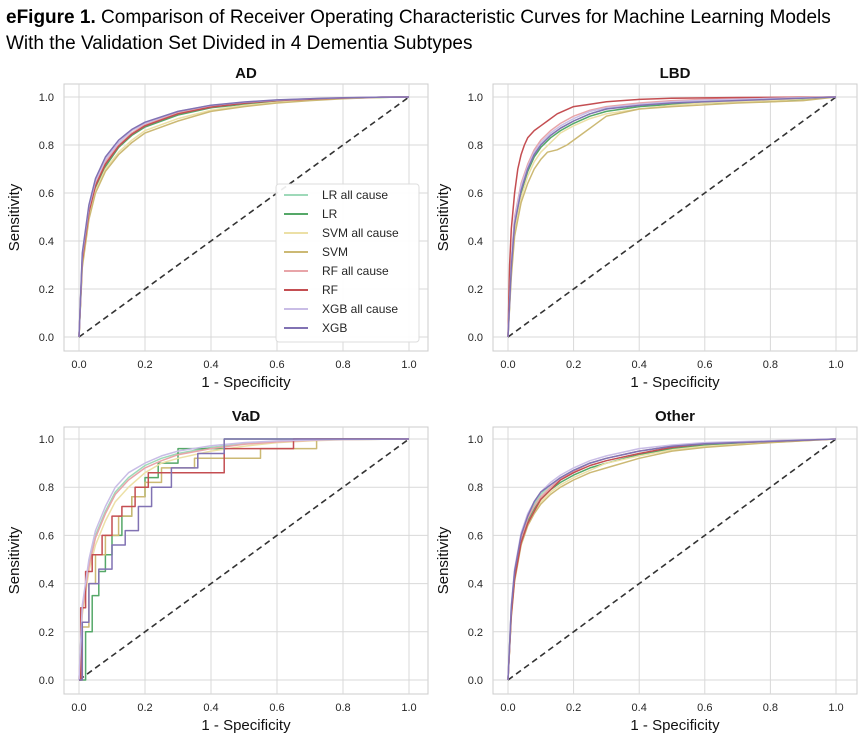 The width and height of the screenshot is (865, 745). I want to click on chart-title: AD, so click(246, 73).